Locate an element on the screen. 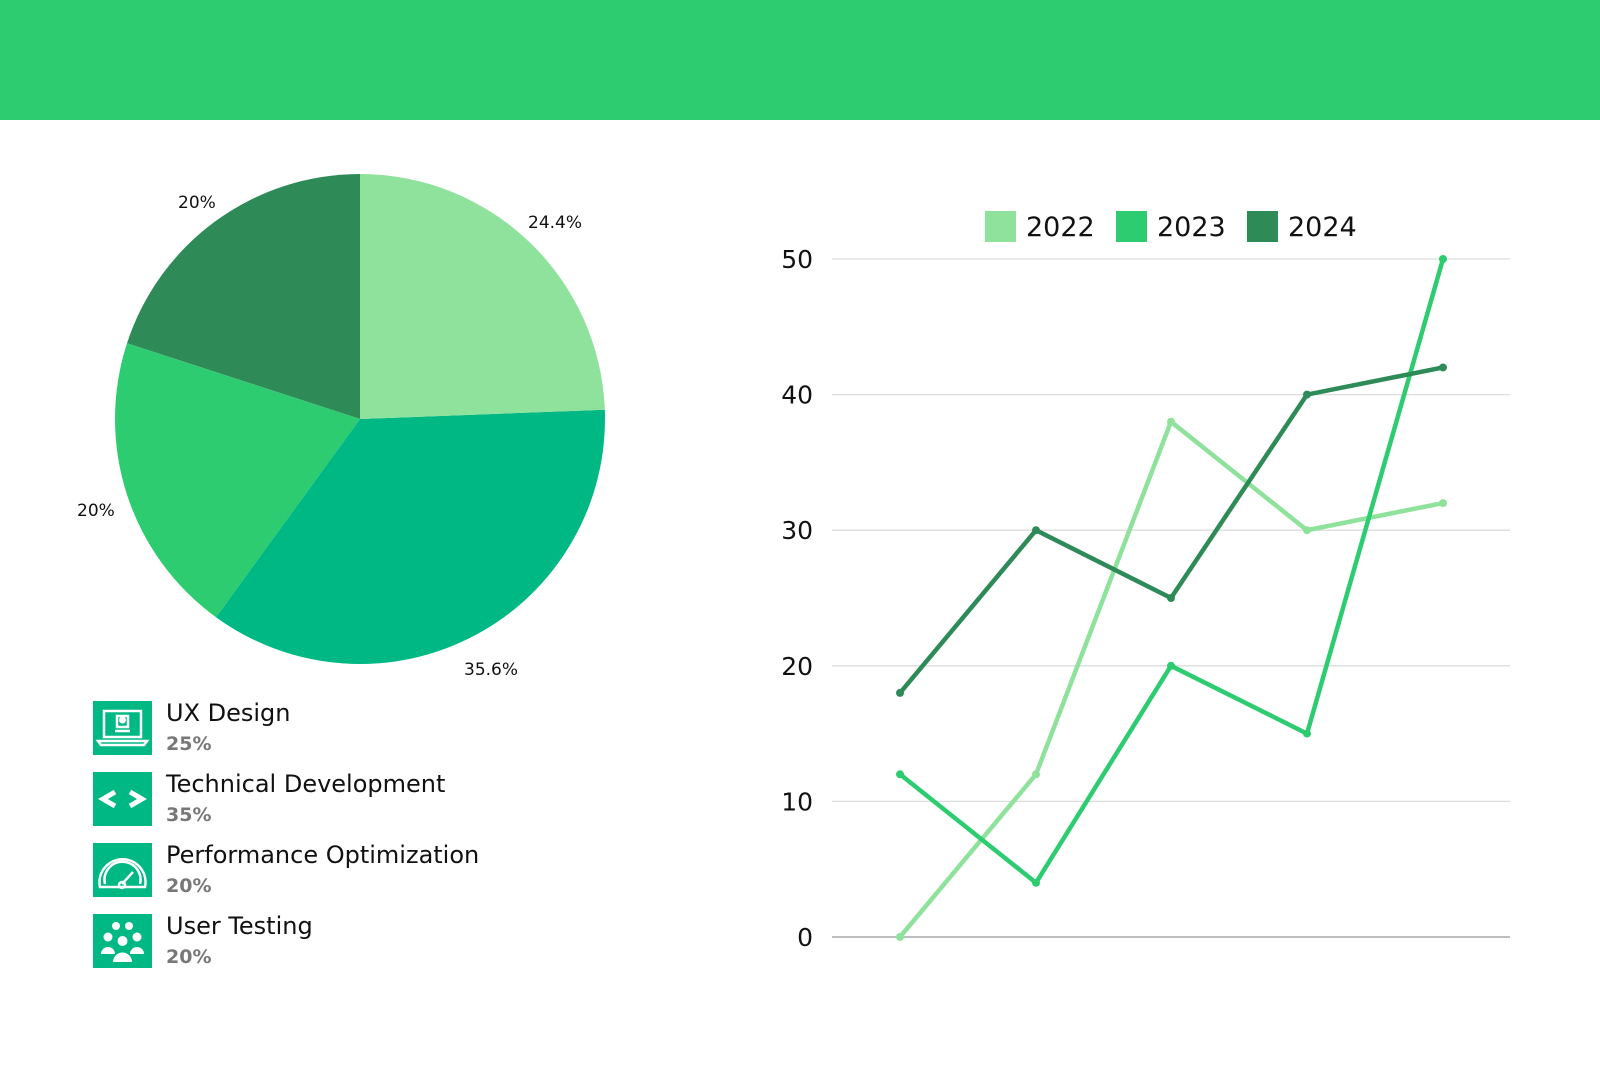  series-line-2024 is located at coordinates (1171, 530).